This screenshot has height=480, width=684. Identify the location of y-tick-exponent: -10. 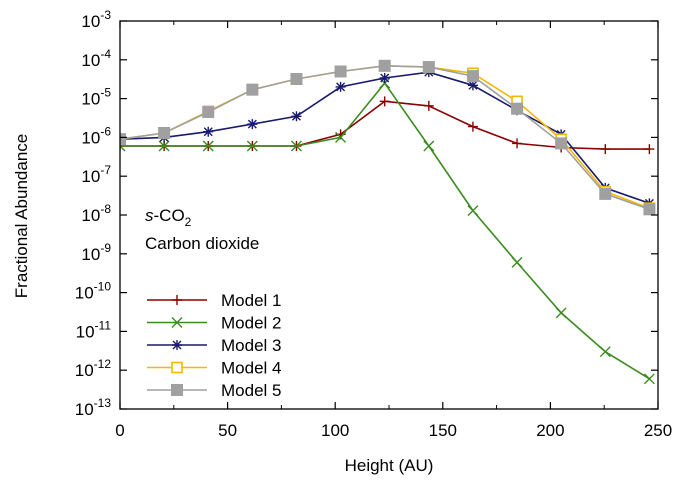
(103, 287).